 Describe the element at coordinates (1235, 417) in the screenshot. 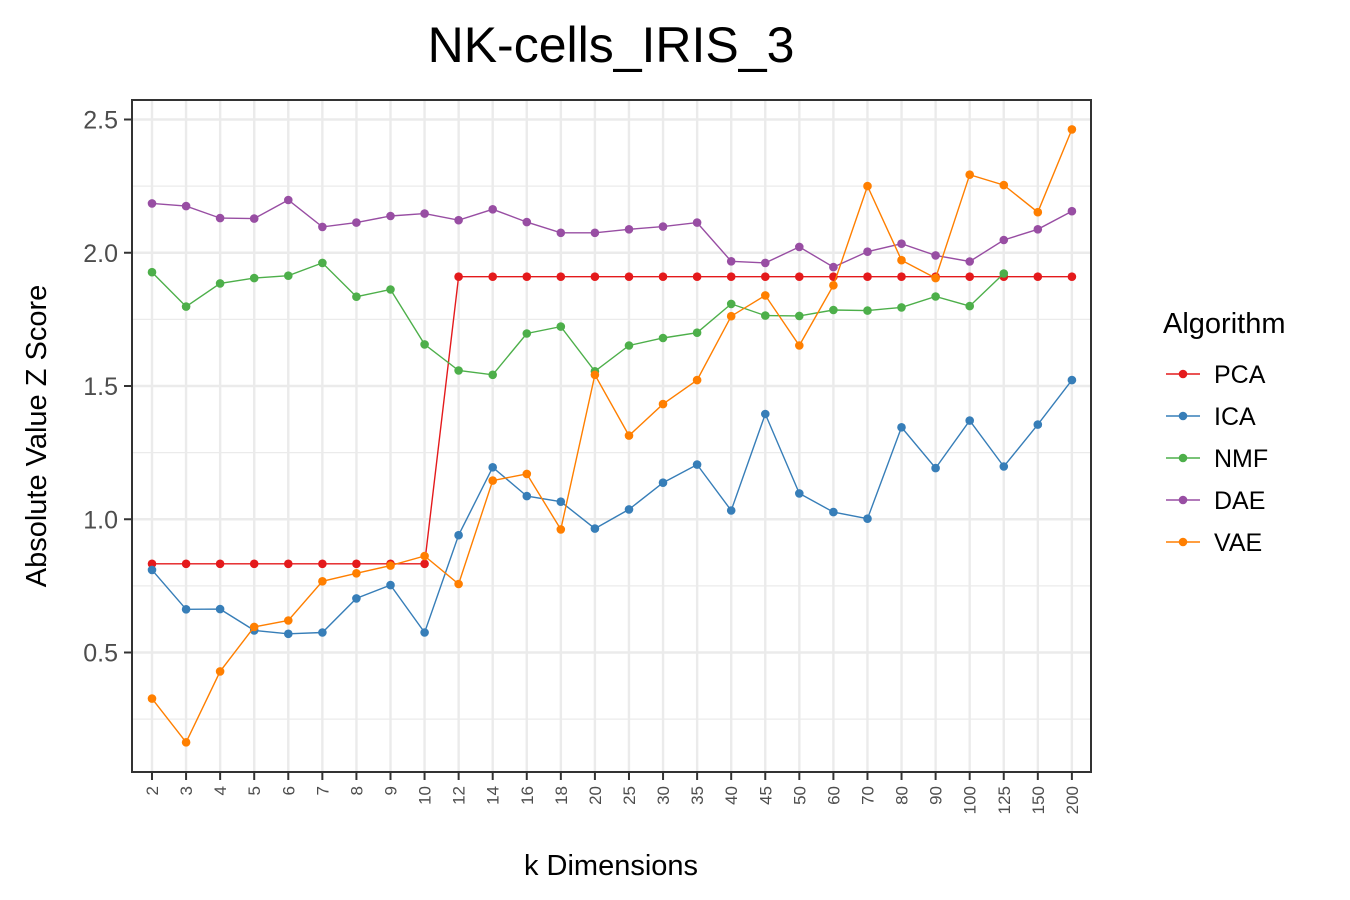

I see `legend-label: ICA` at that location.